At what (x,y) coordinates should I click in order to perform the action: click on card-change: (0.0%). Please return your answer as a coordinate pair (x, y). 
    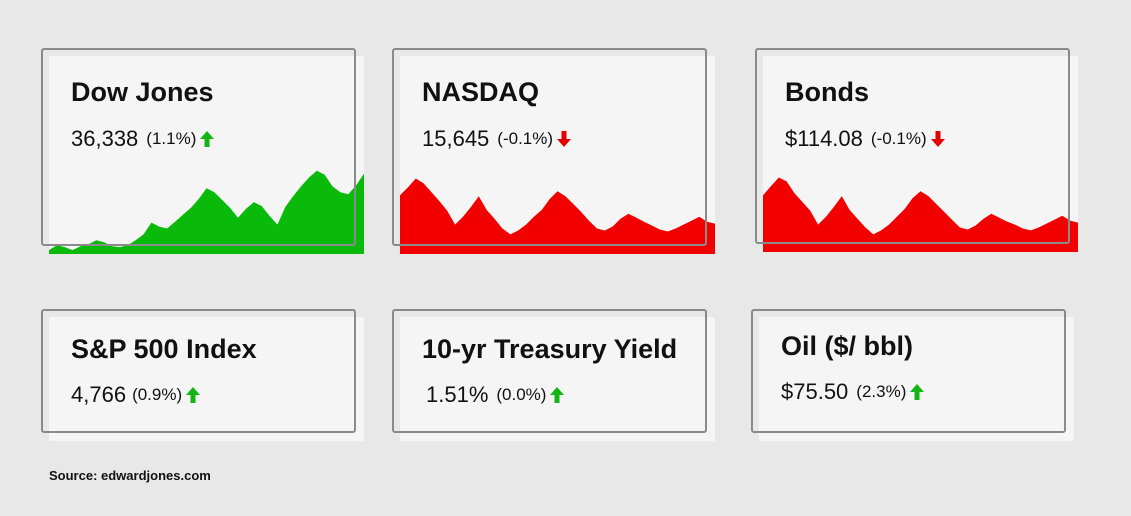
    Looking at the image, I should click on (521, 394).